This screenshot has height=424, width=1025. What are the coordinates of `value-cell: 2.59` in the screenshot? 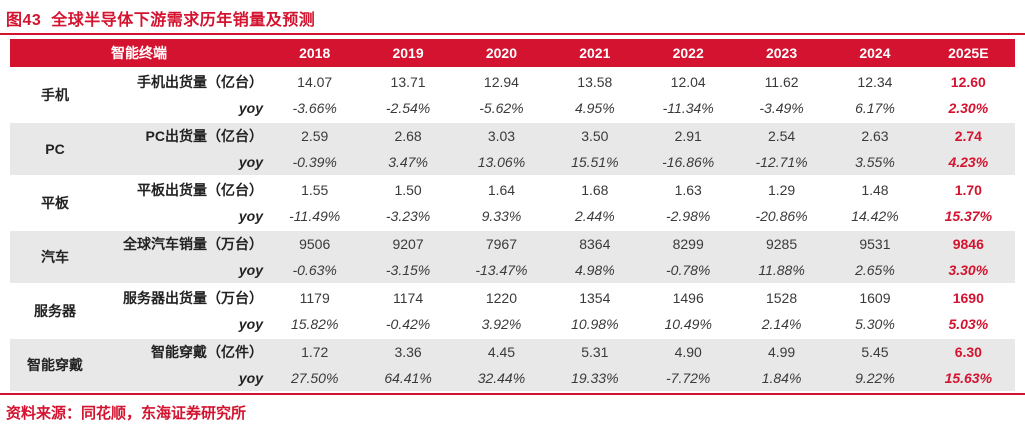 It's located at (315, 135).